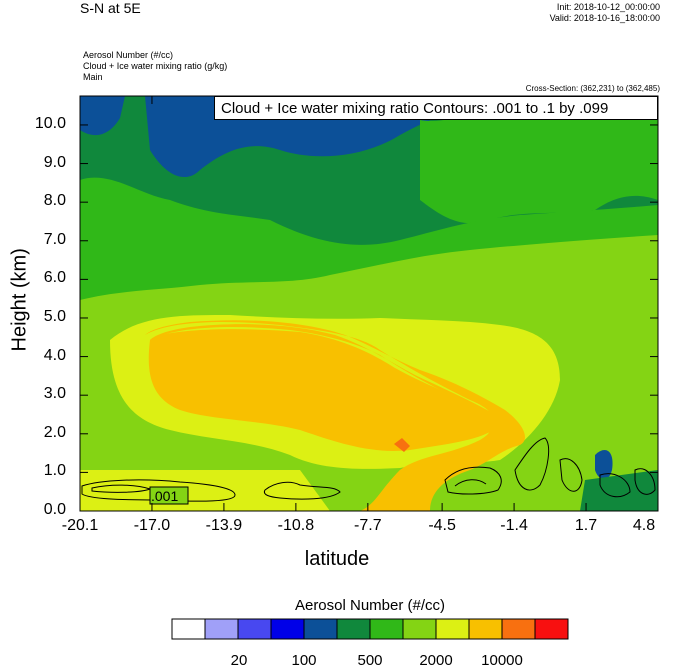  I want to click on field-bottom-left-yellow, so click(205, 490).